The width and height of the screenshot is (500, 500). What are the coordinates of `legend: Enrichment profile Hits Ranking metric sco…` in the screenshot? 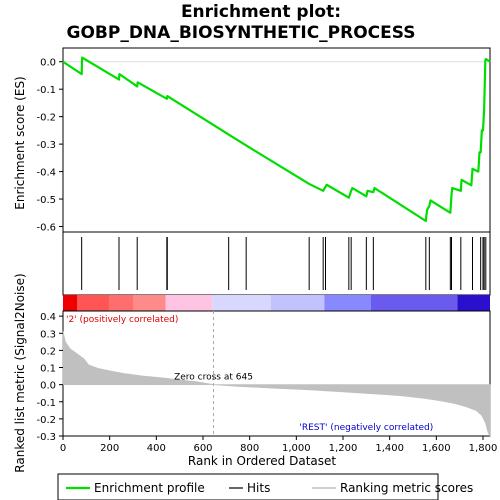 It's located at (265, 486).